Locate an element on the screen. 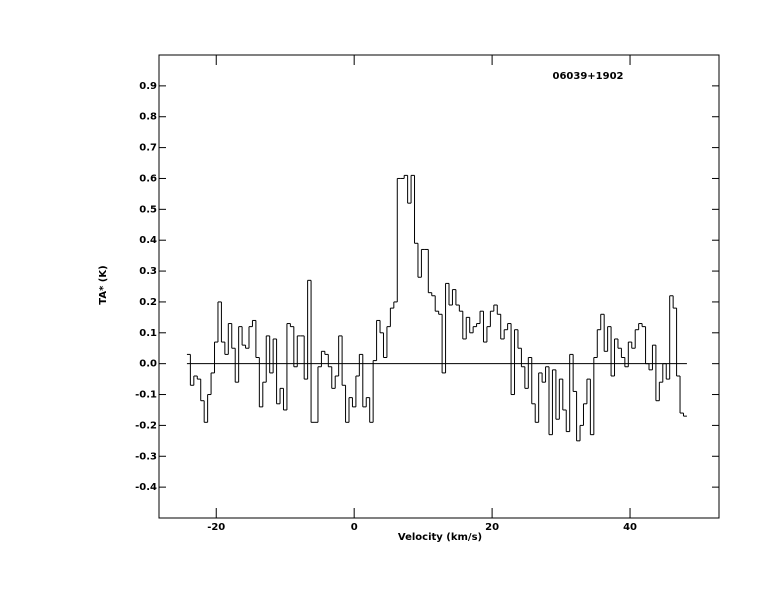  y-tick-label: -0.2 is located at coordinates (146, 425).